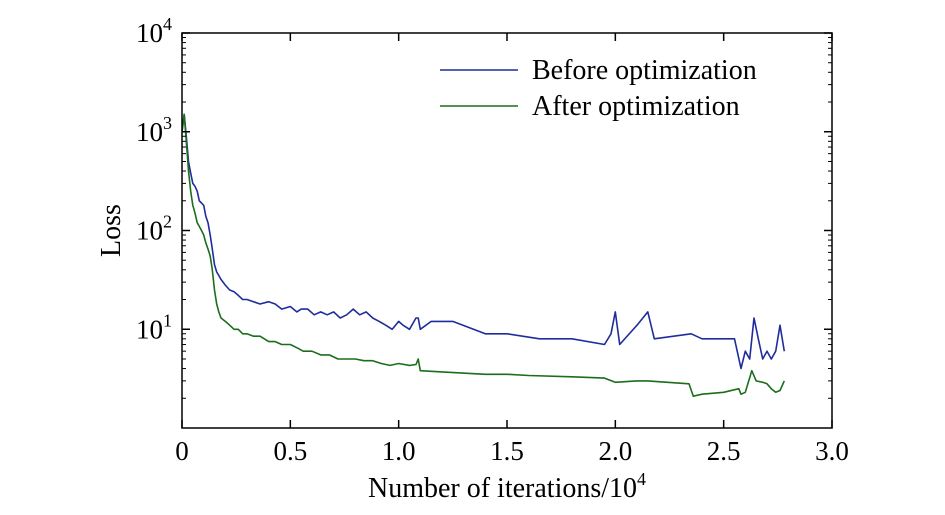 The image size is (945, 515). What do you see at coordinates (290, 451) in the screenshot?
I see `x-tick-label: 0.5` at bounding box center [290, 451].